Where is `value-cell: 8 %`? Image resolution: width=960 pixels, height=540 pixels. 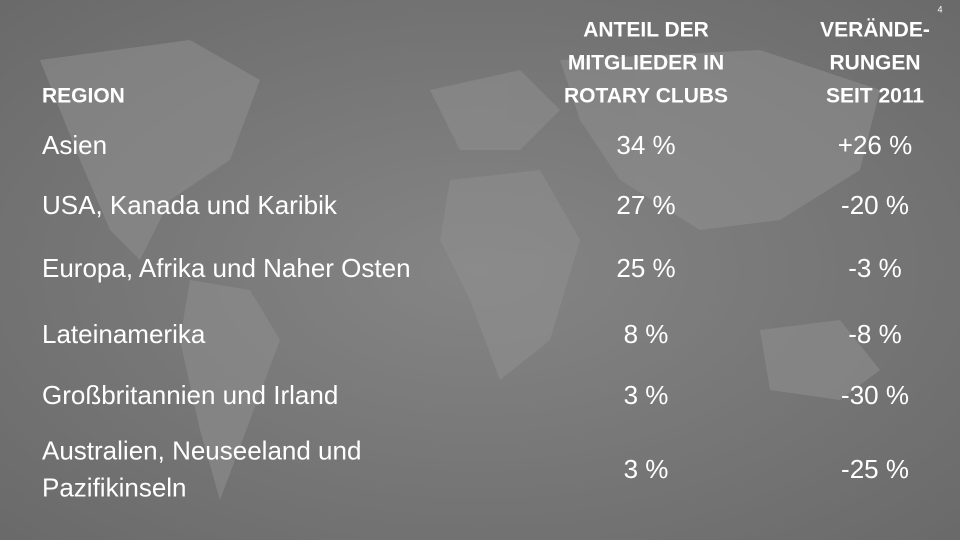
value-cell: 8 % is located at coordinates (646, 334).